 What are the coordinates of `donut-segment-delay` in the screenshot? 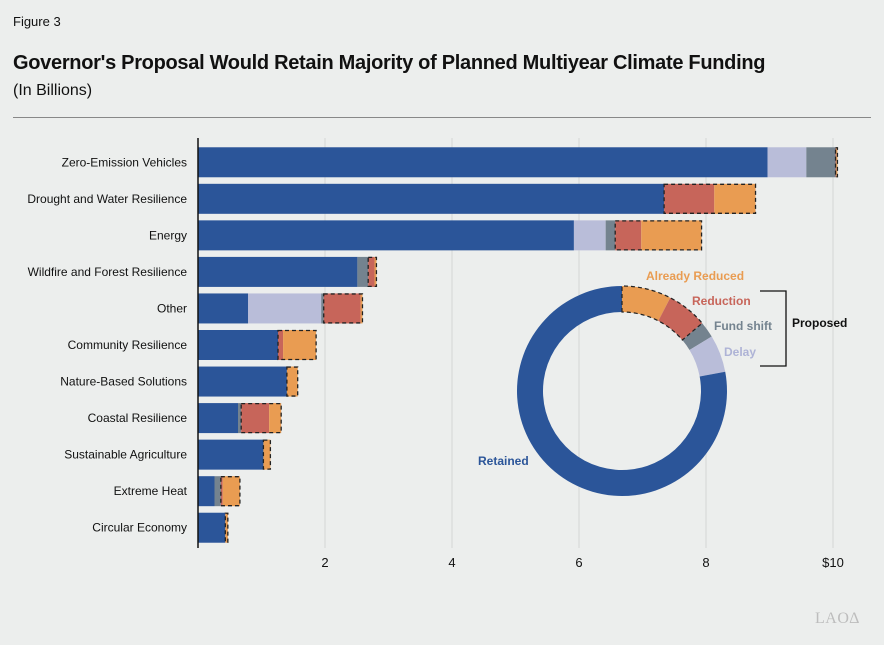 It's located at (707, 356).